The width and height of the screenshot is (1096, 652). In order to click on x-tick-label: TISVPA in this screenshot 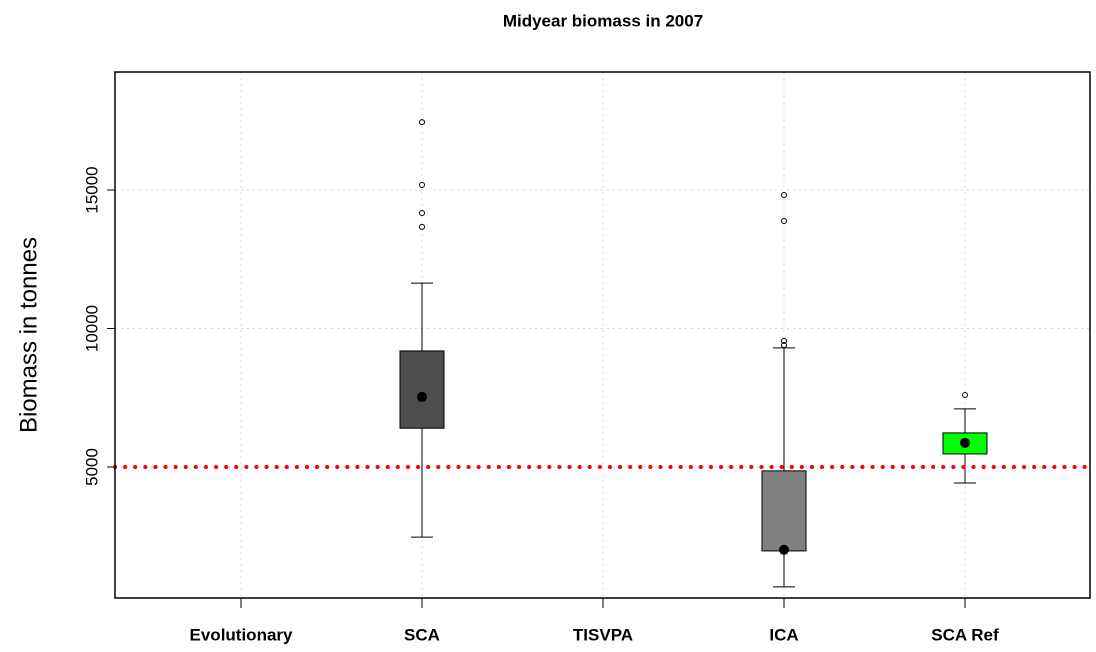, I will do `click(603, 634)`.